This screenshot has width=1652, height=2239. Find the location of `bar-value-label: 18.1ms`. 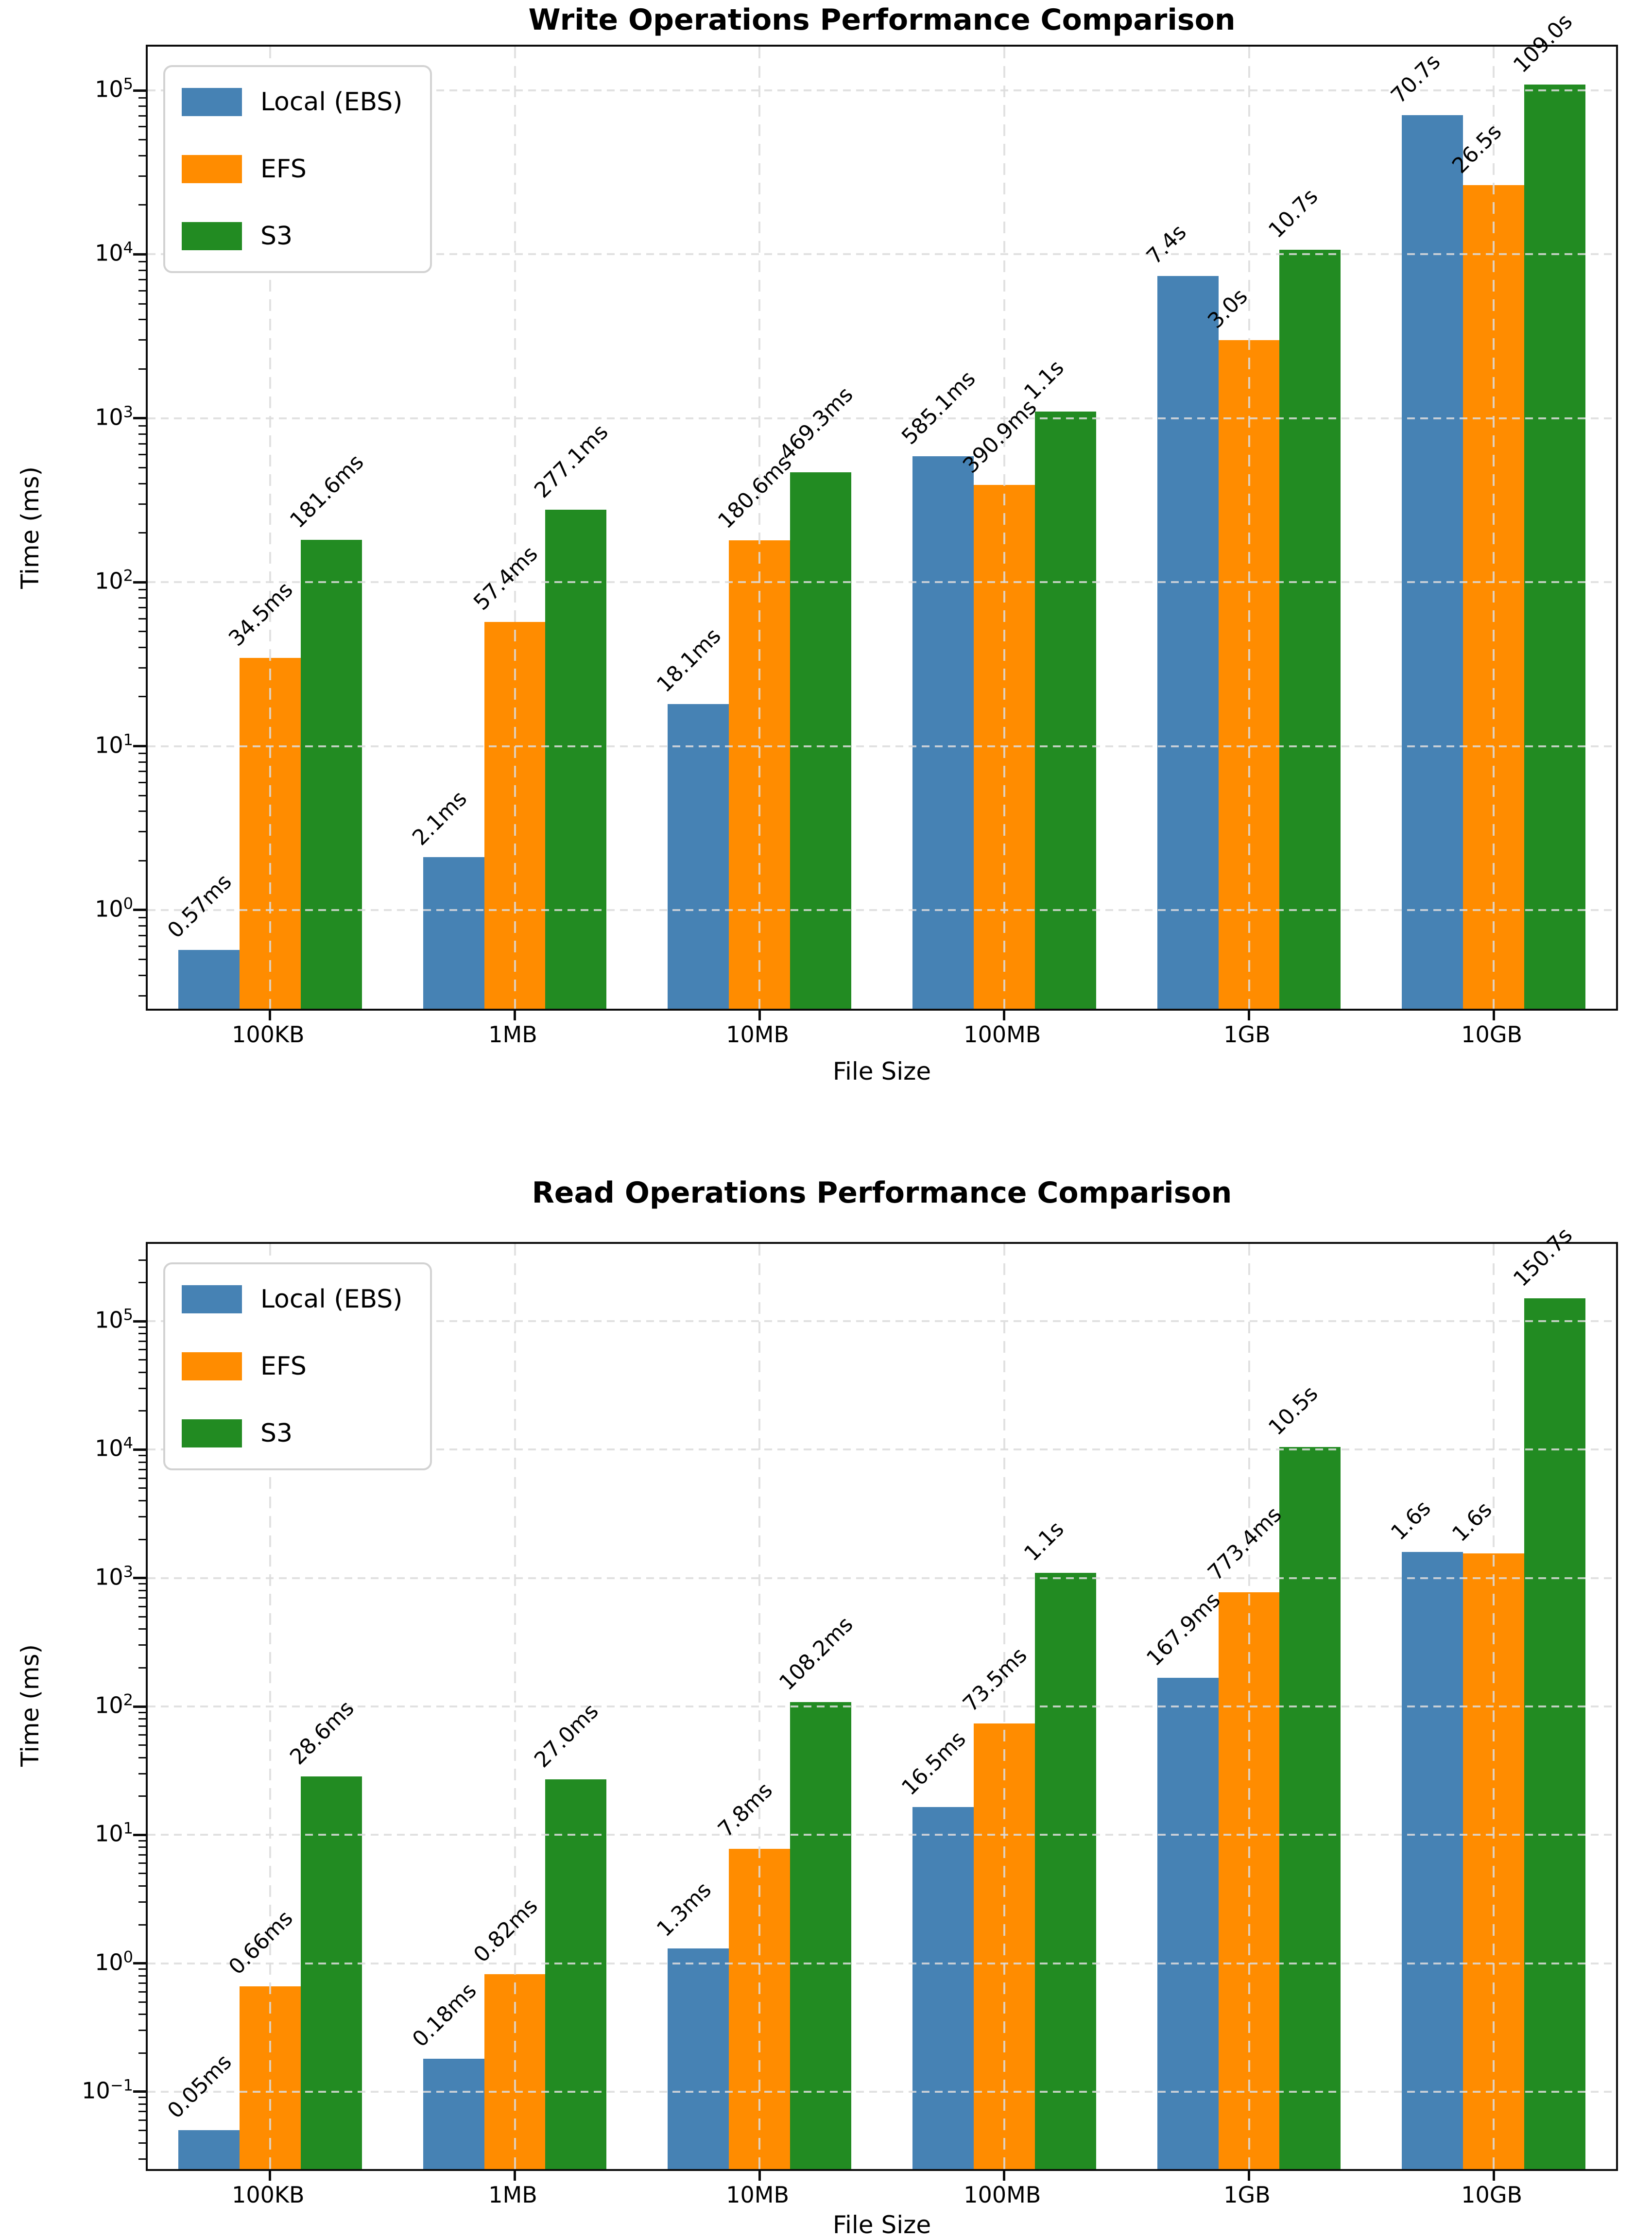

bar-value-label: 18.1ms is located at coordinates (689, 660).